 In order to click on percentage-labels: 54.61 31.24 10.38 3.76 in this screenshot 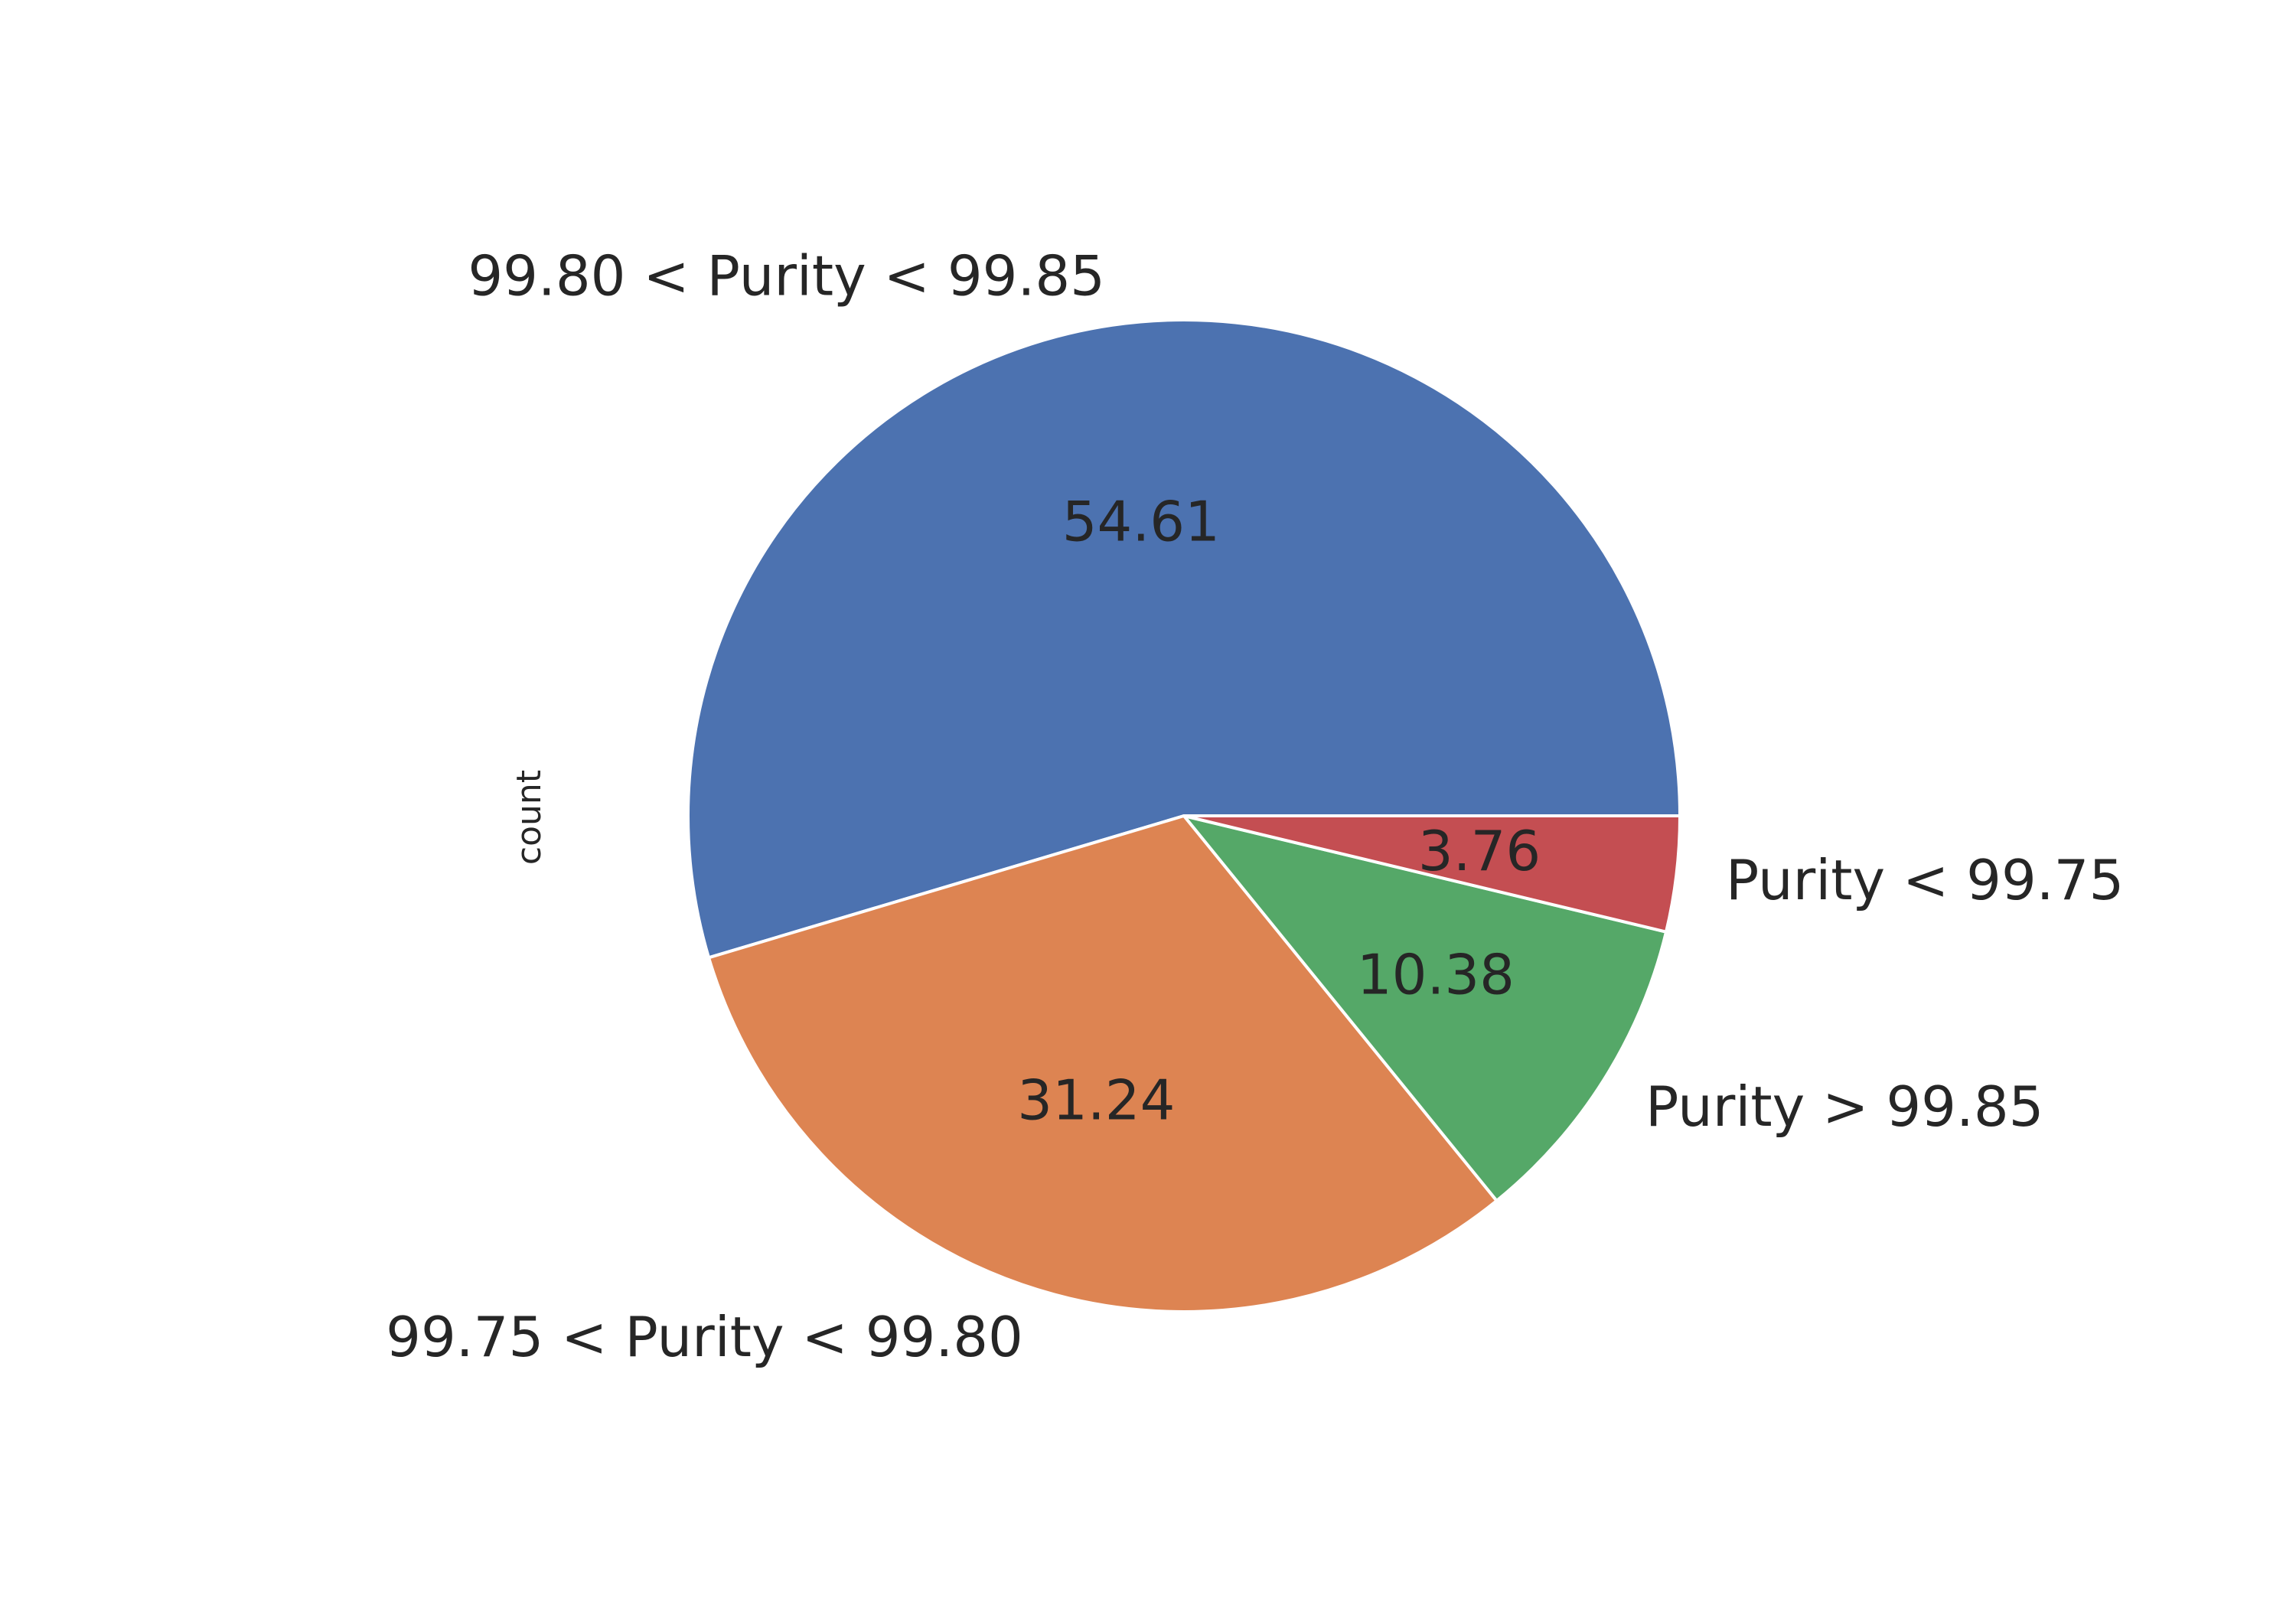, I will do `click(1279, 810)`.